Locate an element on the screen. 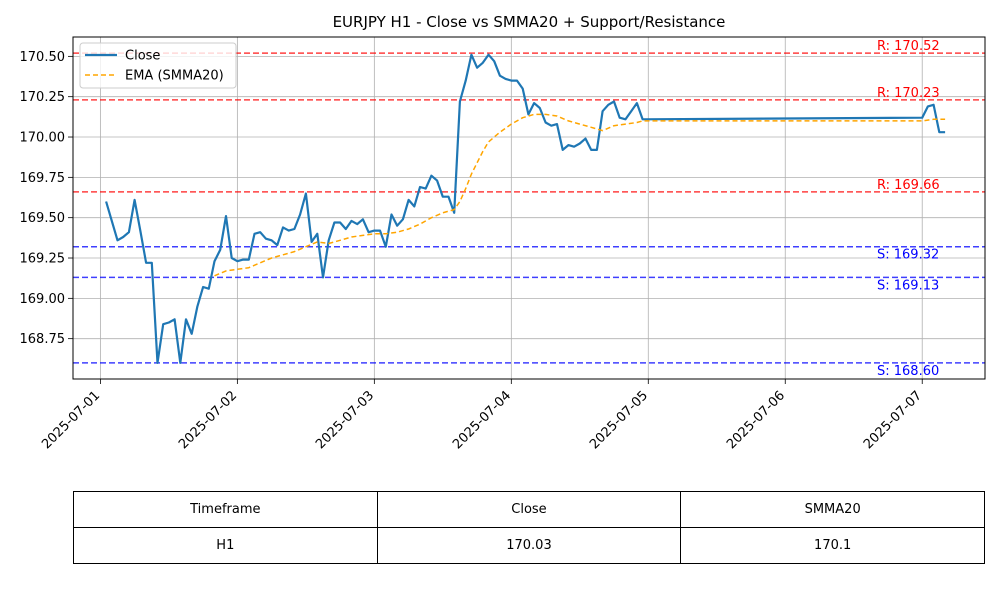 The width and height of the screenshot is (1000, 600). resistance-level-label: R: 170.23 is located at coordinates (908, 93).